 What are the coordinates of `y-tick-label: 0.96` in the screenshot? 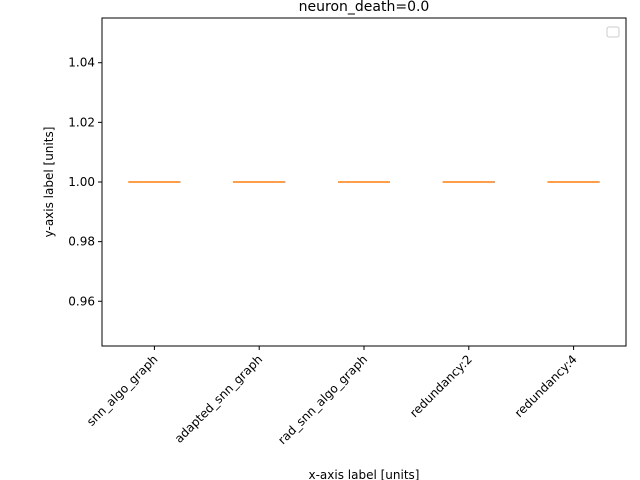 It's located at (81, 301).